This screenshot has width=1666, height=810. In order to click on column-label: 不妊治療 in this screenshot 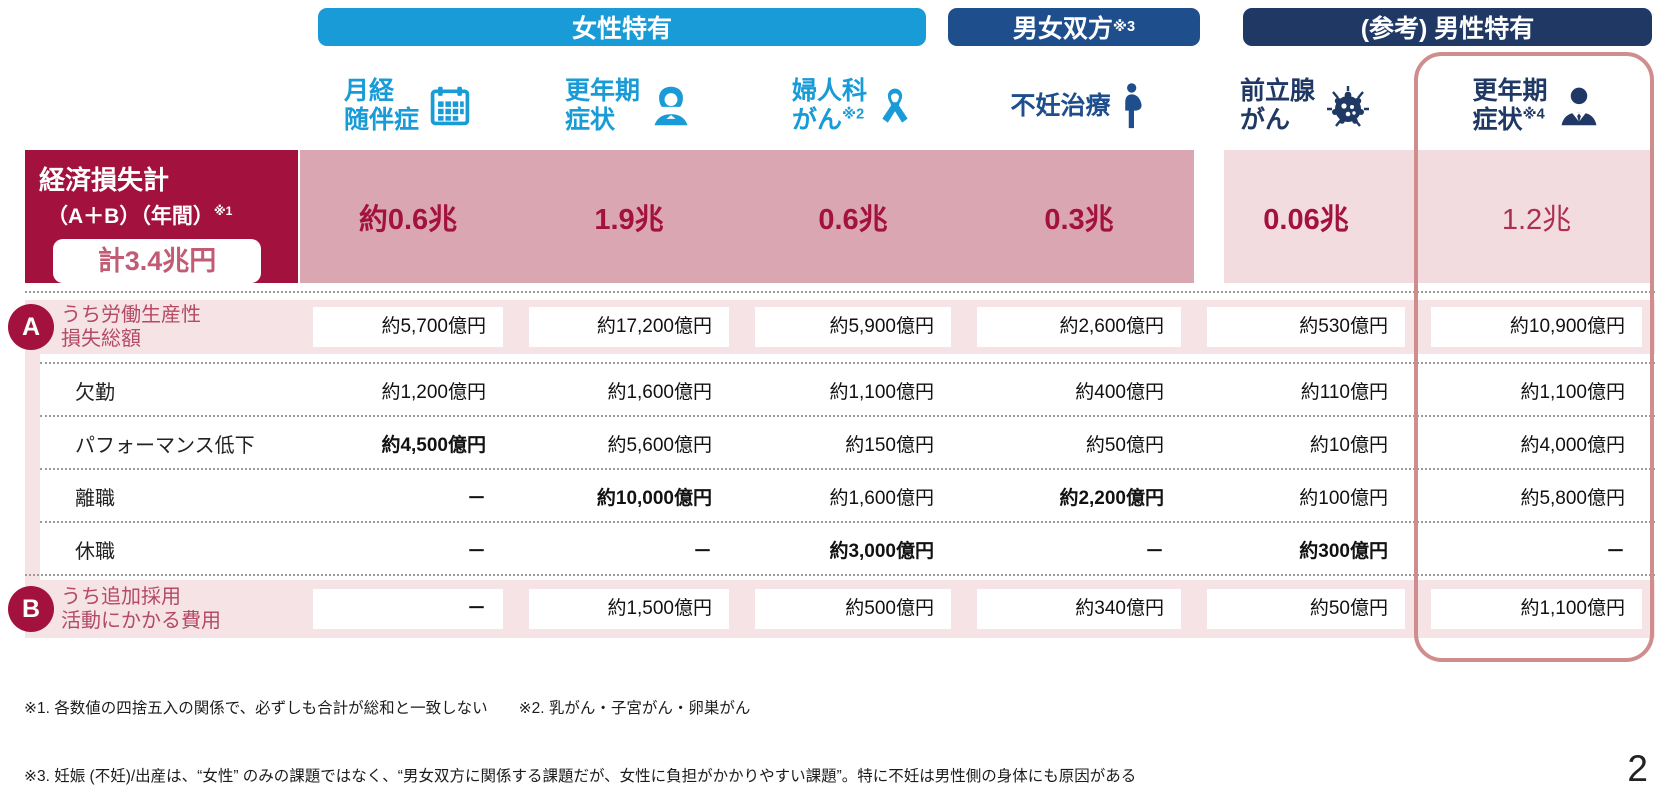, I will do `click(1060, 105)`.